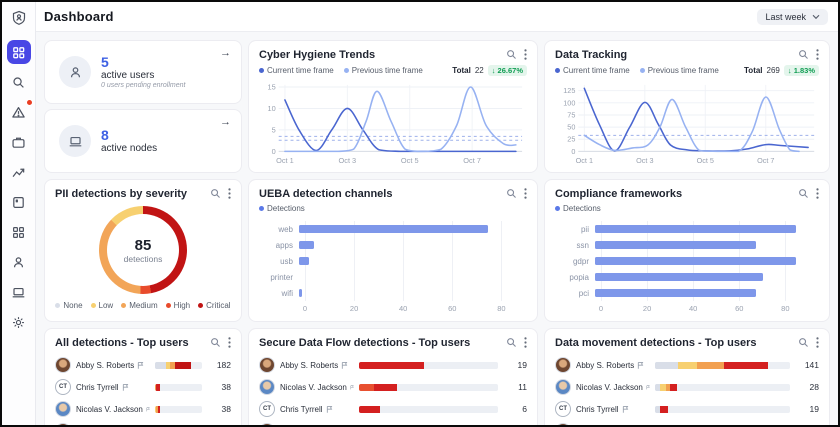 This screenshot has width=840, height=427. What do you see at coordinates (656, 343) in the screenshot?
I see `card-title: Data movement detections - Top users` at bounding box center [656, 343].